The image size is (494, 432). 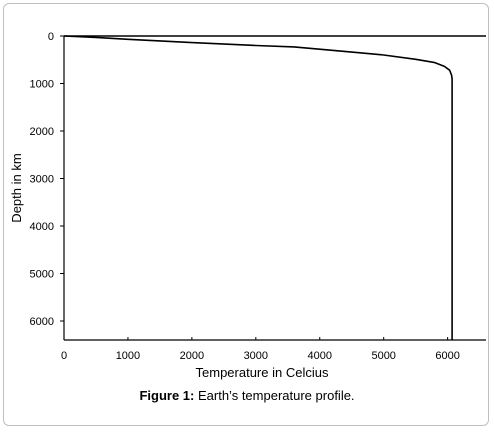 What do you see at coordinates (42, 275) in the screenshot?
I see `y-tick-label: 5000` at bounding box center [42, 275].